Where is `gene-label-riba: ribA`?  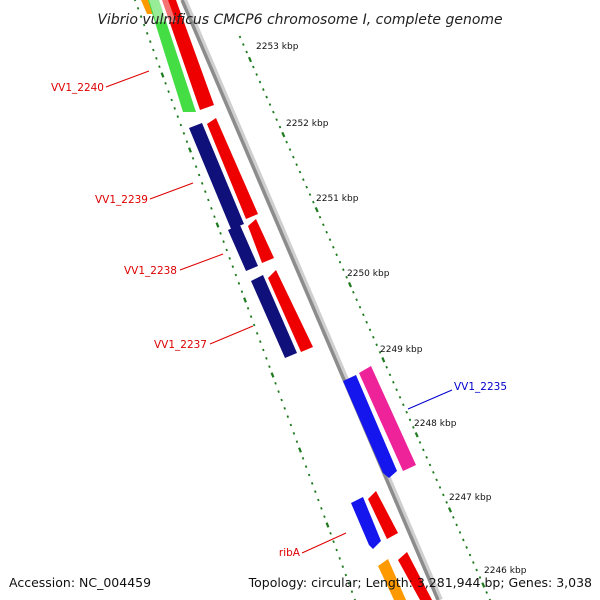 gene-label-riba: ribA is located at coordinates (290, 553).